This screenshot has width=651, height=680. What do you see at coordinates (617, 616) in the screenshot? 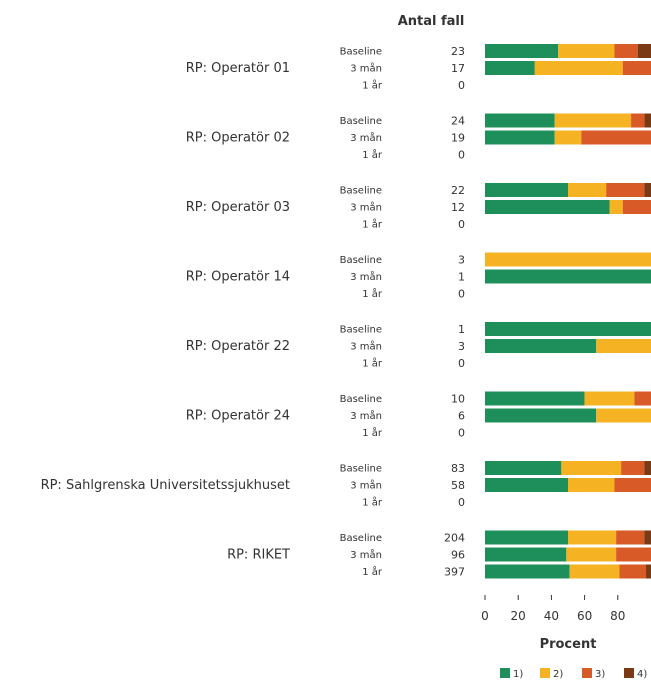
I see `x-tick-label: 80` at bounding box center [617, 616].